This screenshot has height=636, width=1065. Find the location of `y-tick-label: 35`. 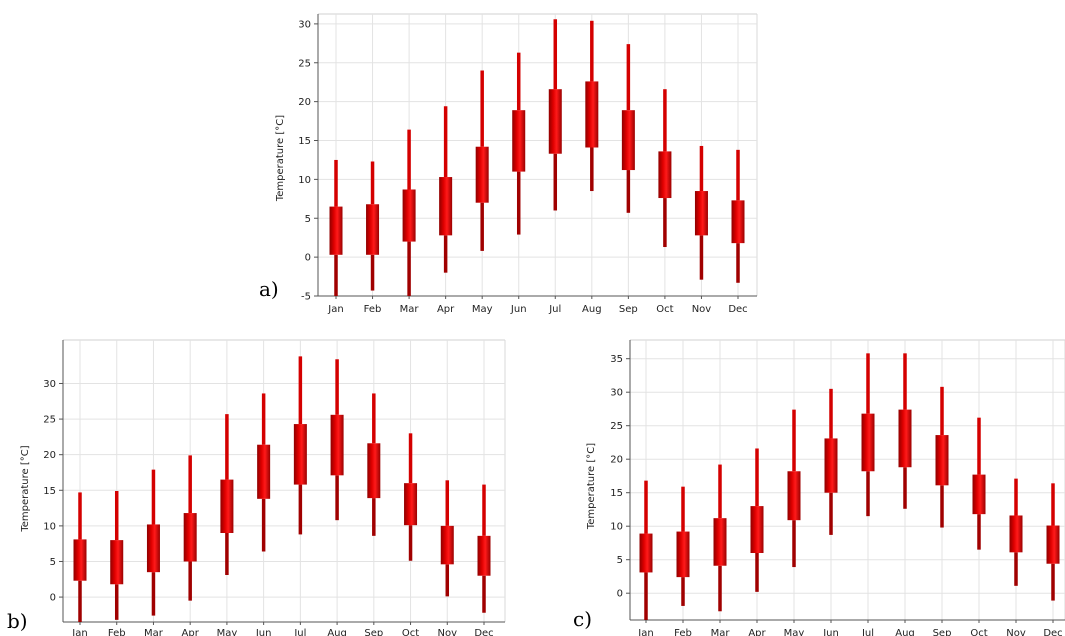

y-tick-label: 35 is located at coordinates (616, 359).